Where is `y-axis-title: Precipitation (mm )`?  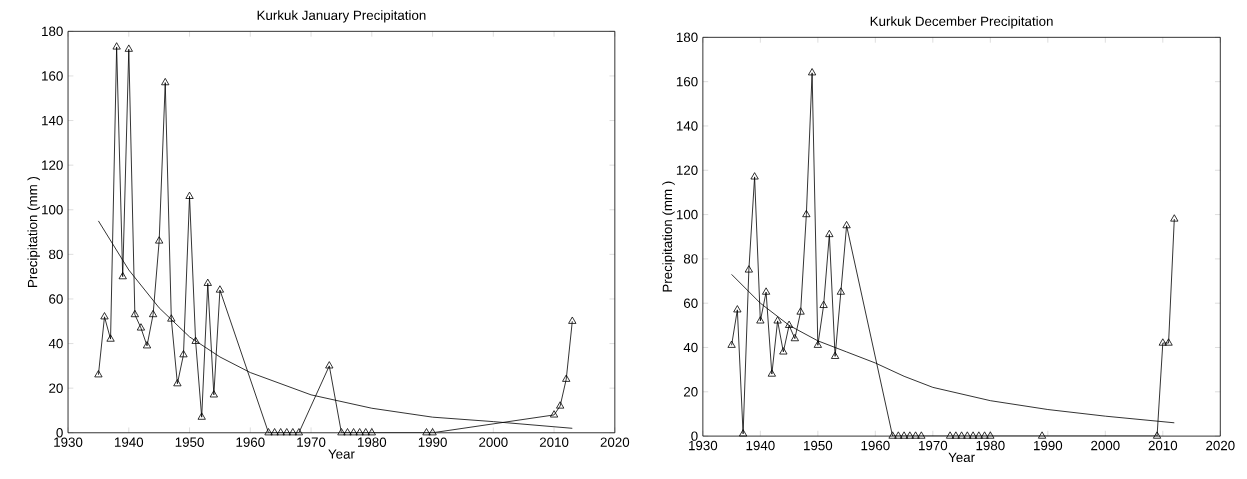 y-axis-title: Precipitation (mm ) is located at coordinates (668, 236).